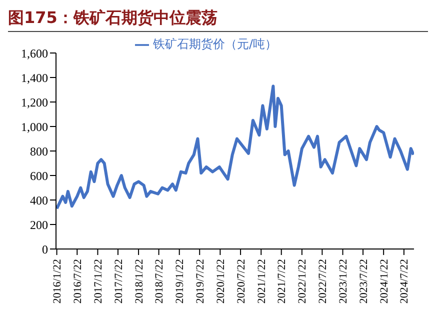 The height and width of the screenshot is (331, 436). What do you see at coordinates (34, 127) in the screenshot?
I see `y-tick-label: 1,000` at bounding box center [34, 127].